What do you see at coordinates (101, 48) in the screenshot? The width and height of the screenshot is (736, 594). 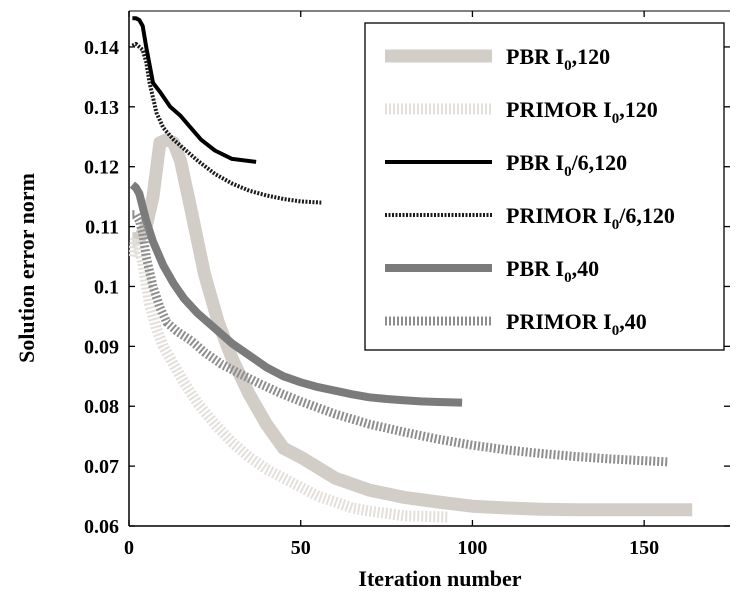 I see `y-tick-label: 0.14` at bounding box center [101, 48].